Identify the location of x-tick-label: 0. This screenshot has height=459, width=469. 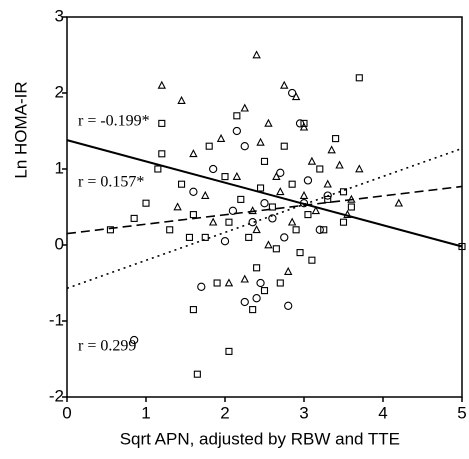
(66, 412).